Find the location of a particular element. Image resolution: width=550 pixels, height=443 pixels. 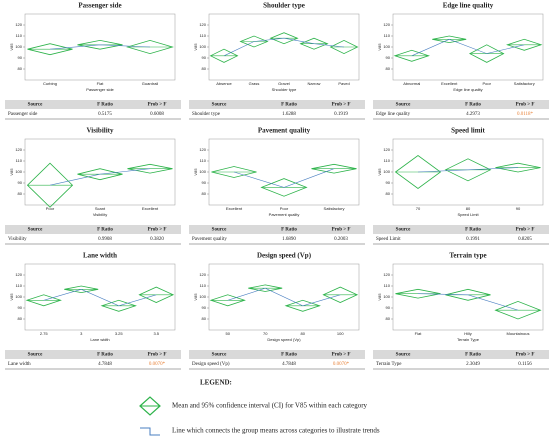

table-cell: 0.5175 is located at coordinates (105, 114).